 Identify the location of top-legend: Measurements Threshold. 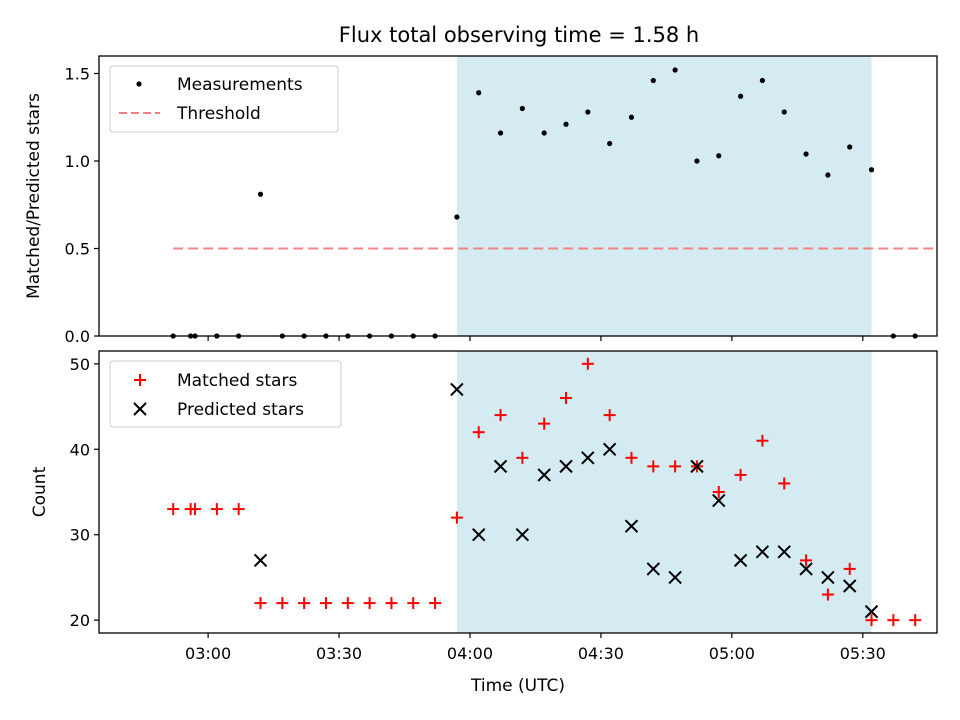
(224, 99).